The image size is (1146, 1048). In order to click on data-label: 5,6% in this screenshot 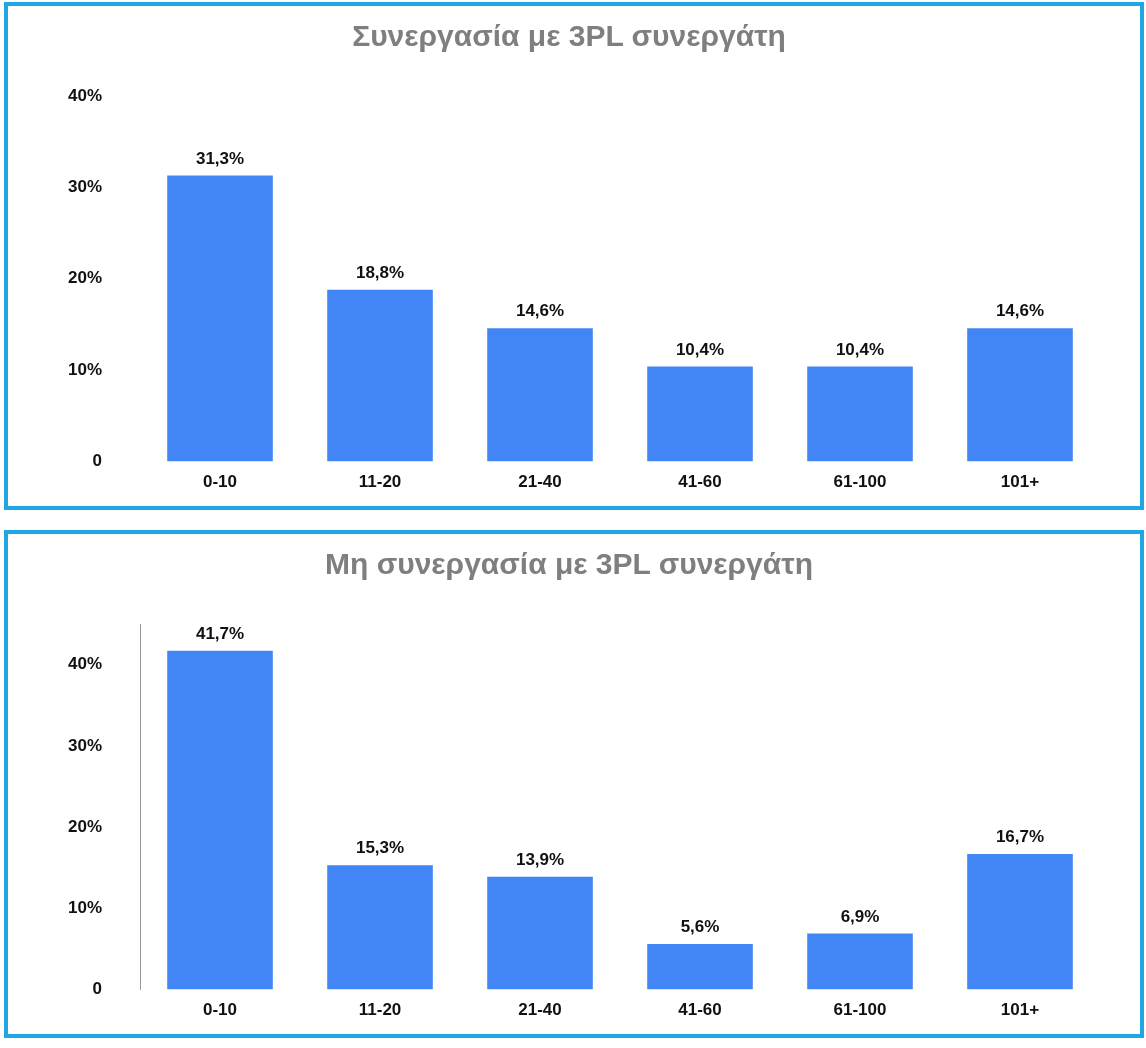, I will do `click(700, 927)`.